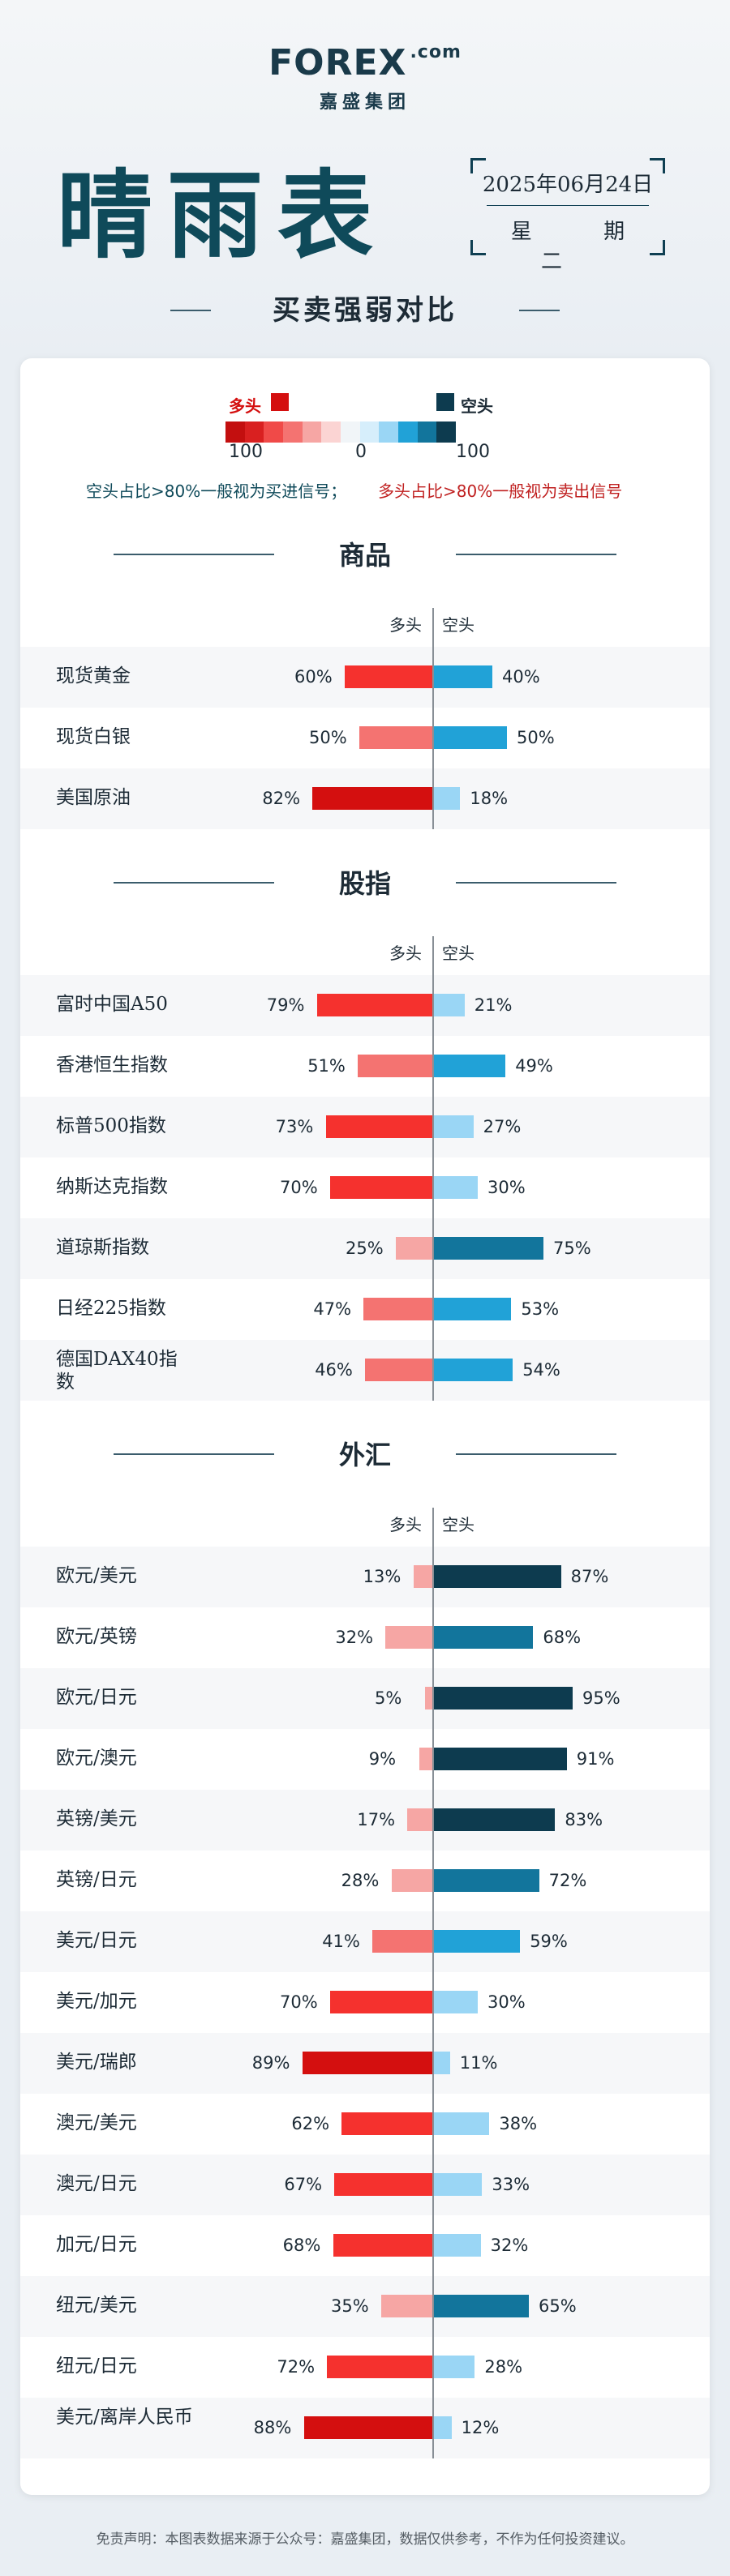 Image resolution: width=730 pixels, height=2576 pixels. What do you see at coordinates (117, 1371) in the screenshot?
I see `row-label: 德国DAX40指数` at bounding box center [117, 1371].